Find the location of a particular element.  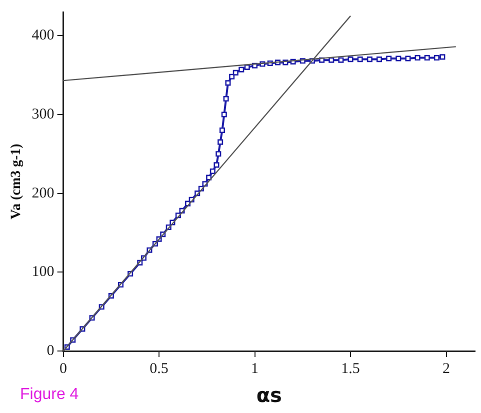

caption: Figure 4 is located at coordinates (49, 395).